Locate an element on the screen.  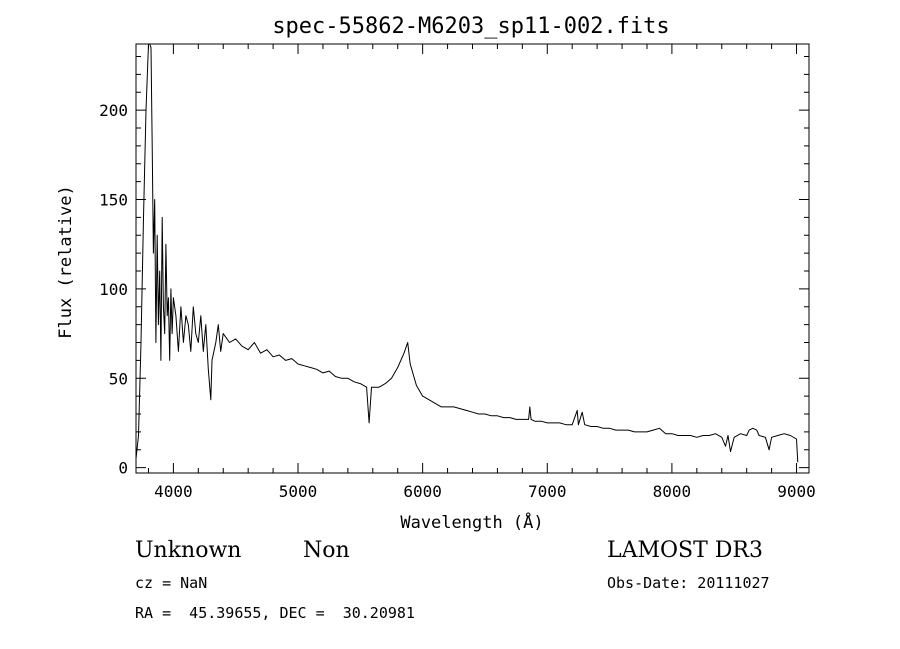
chart-title: spec-55862-M6203_sp11-002.fits is located at coordinates (470, 26).